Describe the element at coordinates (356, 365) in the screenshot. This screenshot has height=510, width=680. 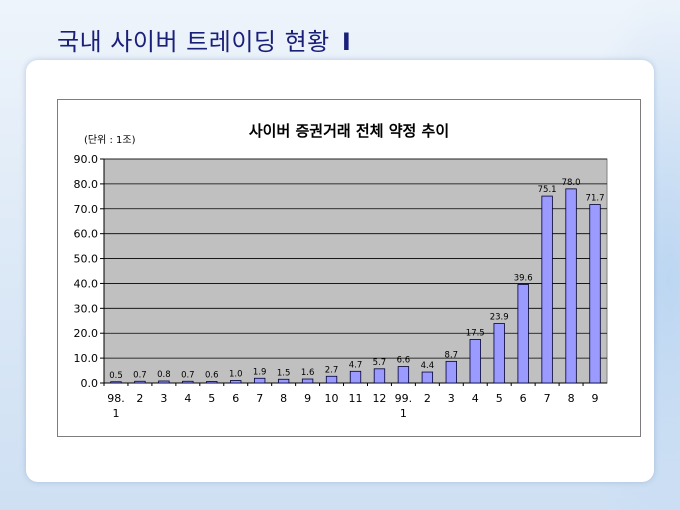
I see `data-label: 4.7` at that location.